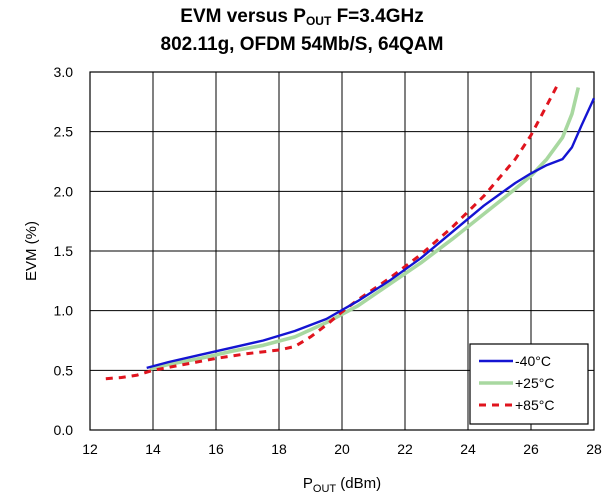 The image size is (604, 498). I want to click on chart-title-prefix: EVM versus P, so click(243, 16).